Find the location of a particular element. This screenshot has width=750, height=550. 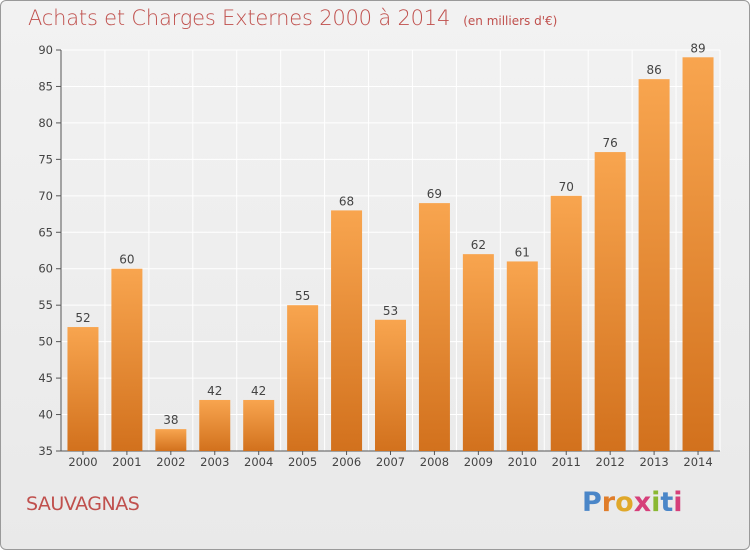

bar-2014 is located at coordinates (698, 254).